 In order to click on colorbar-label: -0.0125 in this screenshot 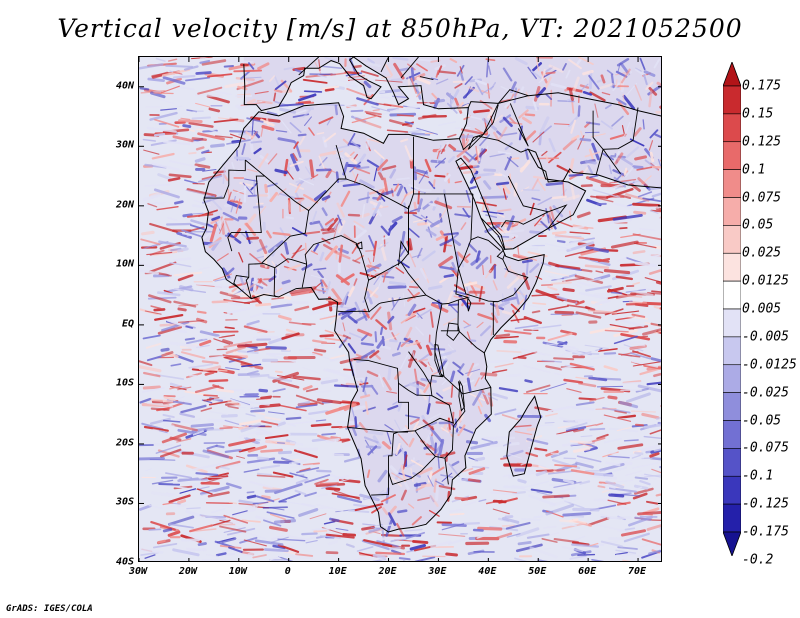, I will do `click(769, 365)`.